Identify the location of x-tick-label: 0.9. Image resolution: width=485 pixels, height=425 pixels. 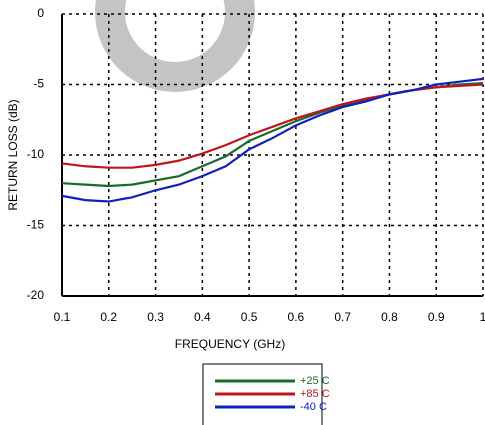
(436, 317).